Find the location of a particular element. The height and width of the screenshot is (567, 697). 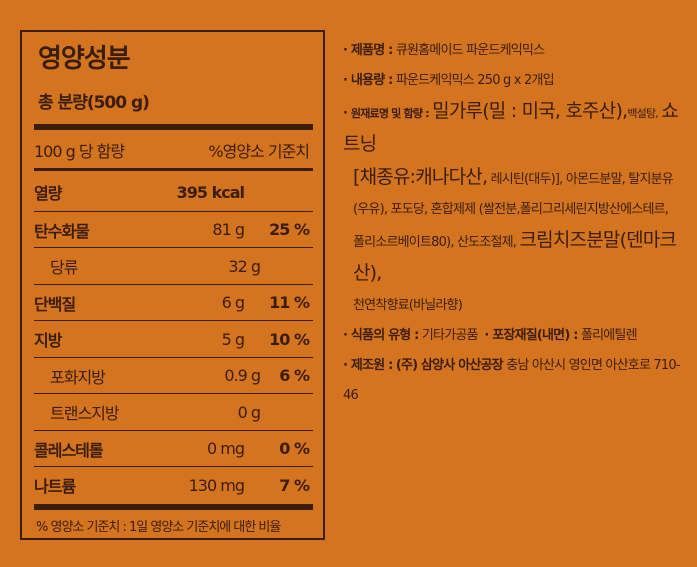

nutrient-daily-value: 0 % is located at coordinates (294, 448).